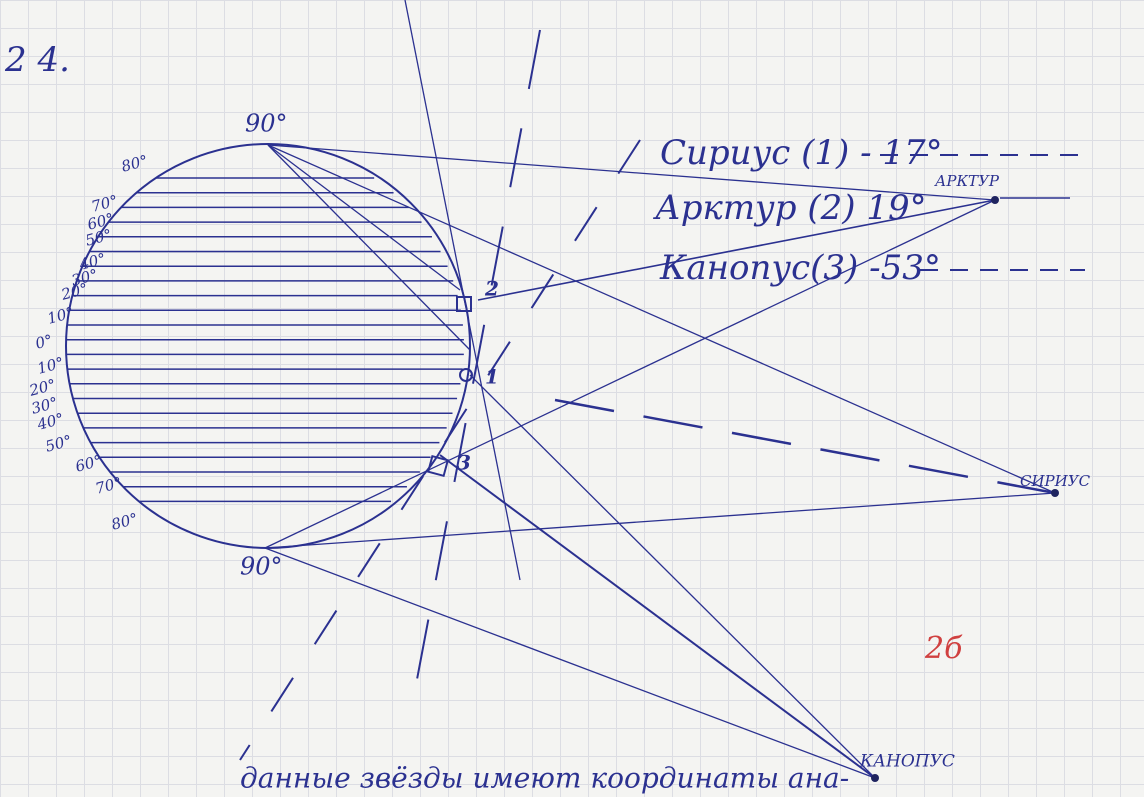 The image size is (1144, 797). What do you see at coordinates (544, 778) in the screenshot?
I see `footer-text: данные звёзды имеют координаты ана-` at bounding box center [544, 778].